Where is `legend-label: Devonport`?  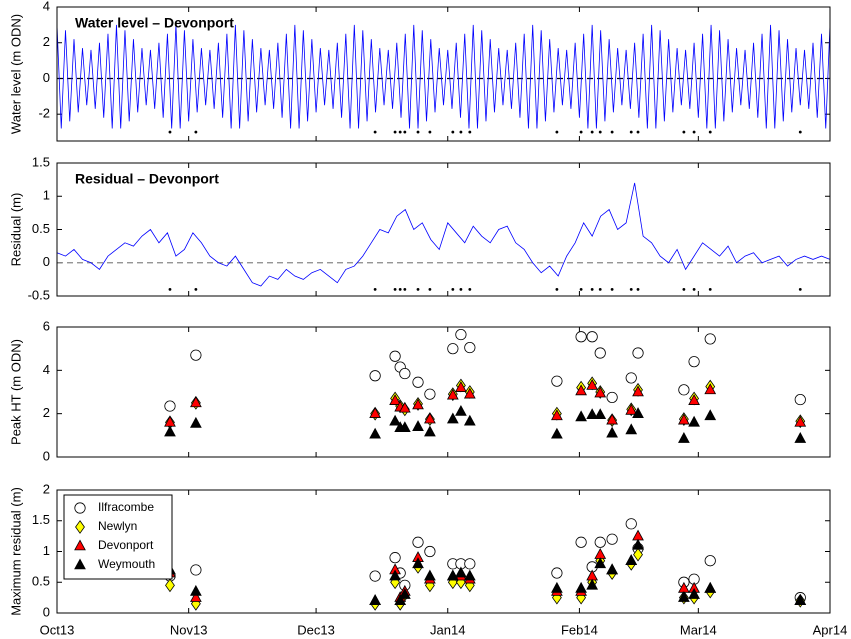
legend-label: Devonport is located at coordinates (126, 545).